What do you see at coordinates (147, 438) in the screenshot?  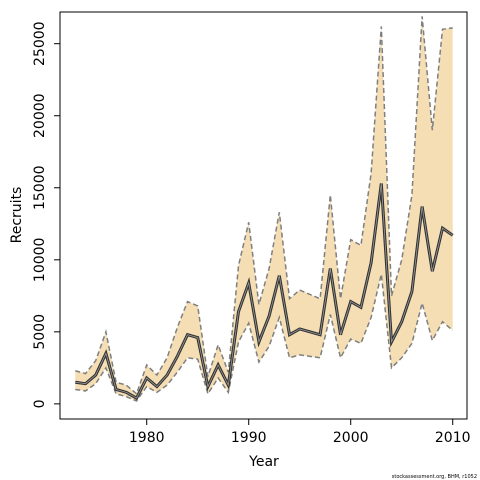 I see `x-tick-label: 1980` at bounding box center [147, 438].